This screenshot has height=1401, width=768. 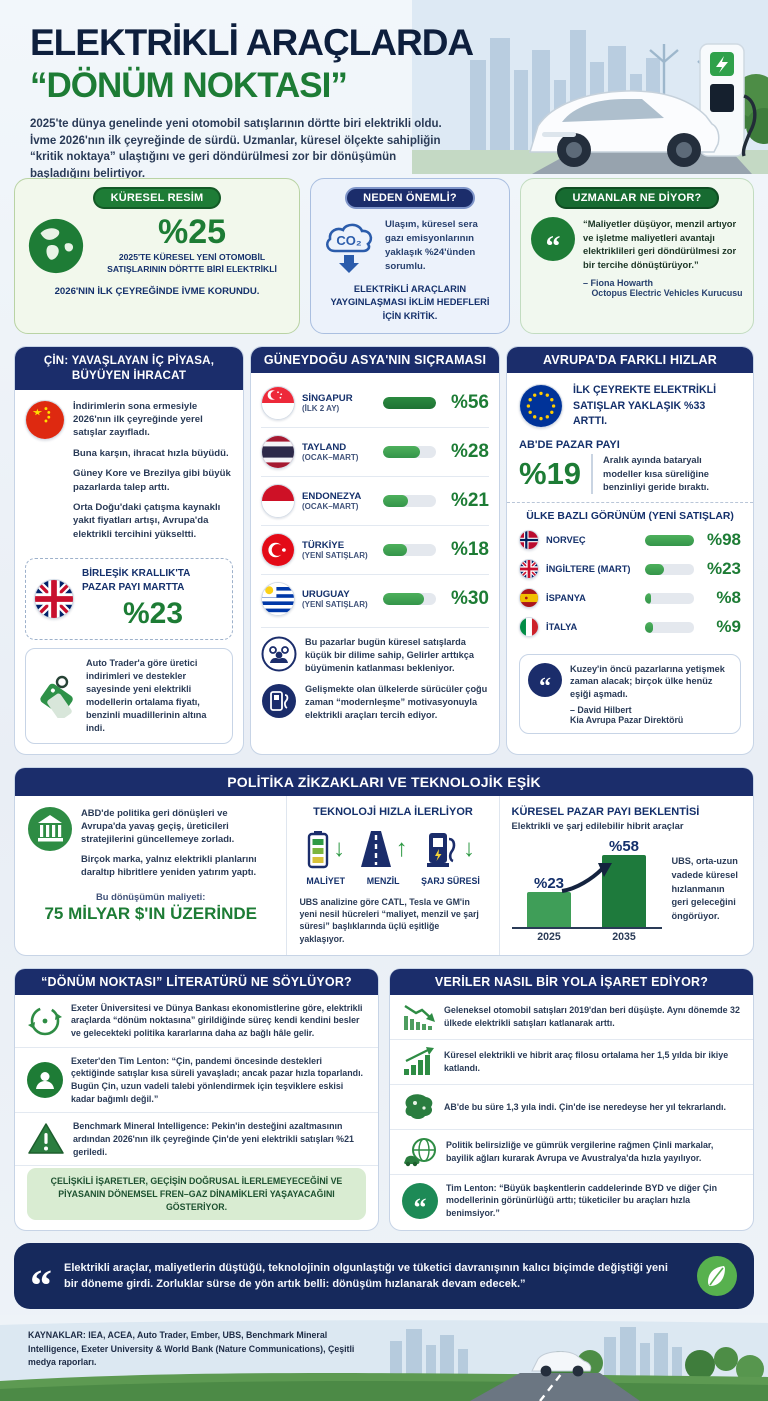 What do you see at coordinates (375, 453) in the screenshot?
I see `market-row-thailand: TAYLAND (OCAK–MART) %28` at bounding box center [375, 453].